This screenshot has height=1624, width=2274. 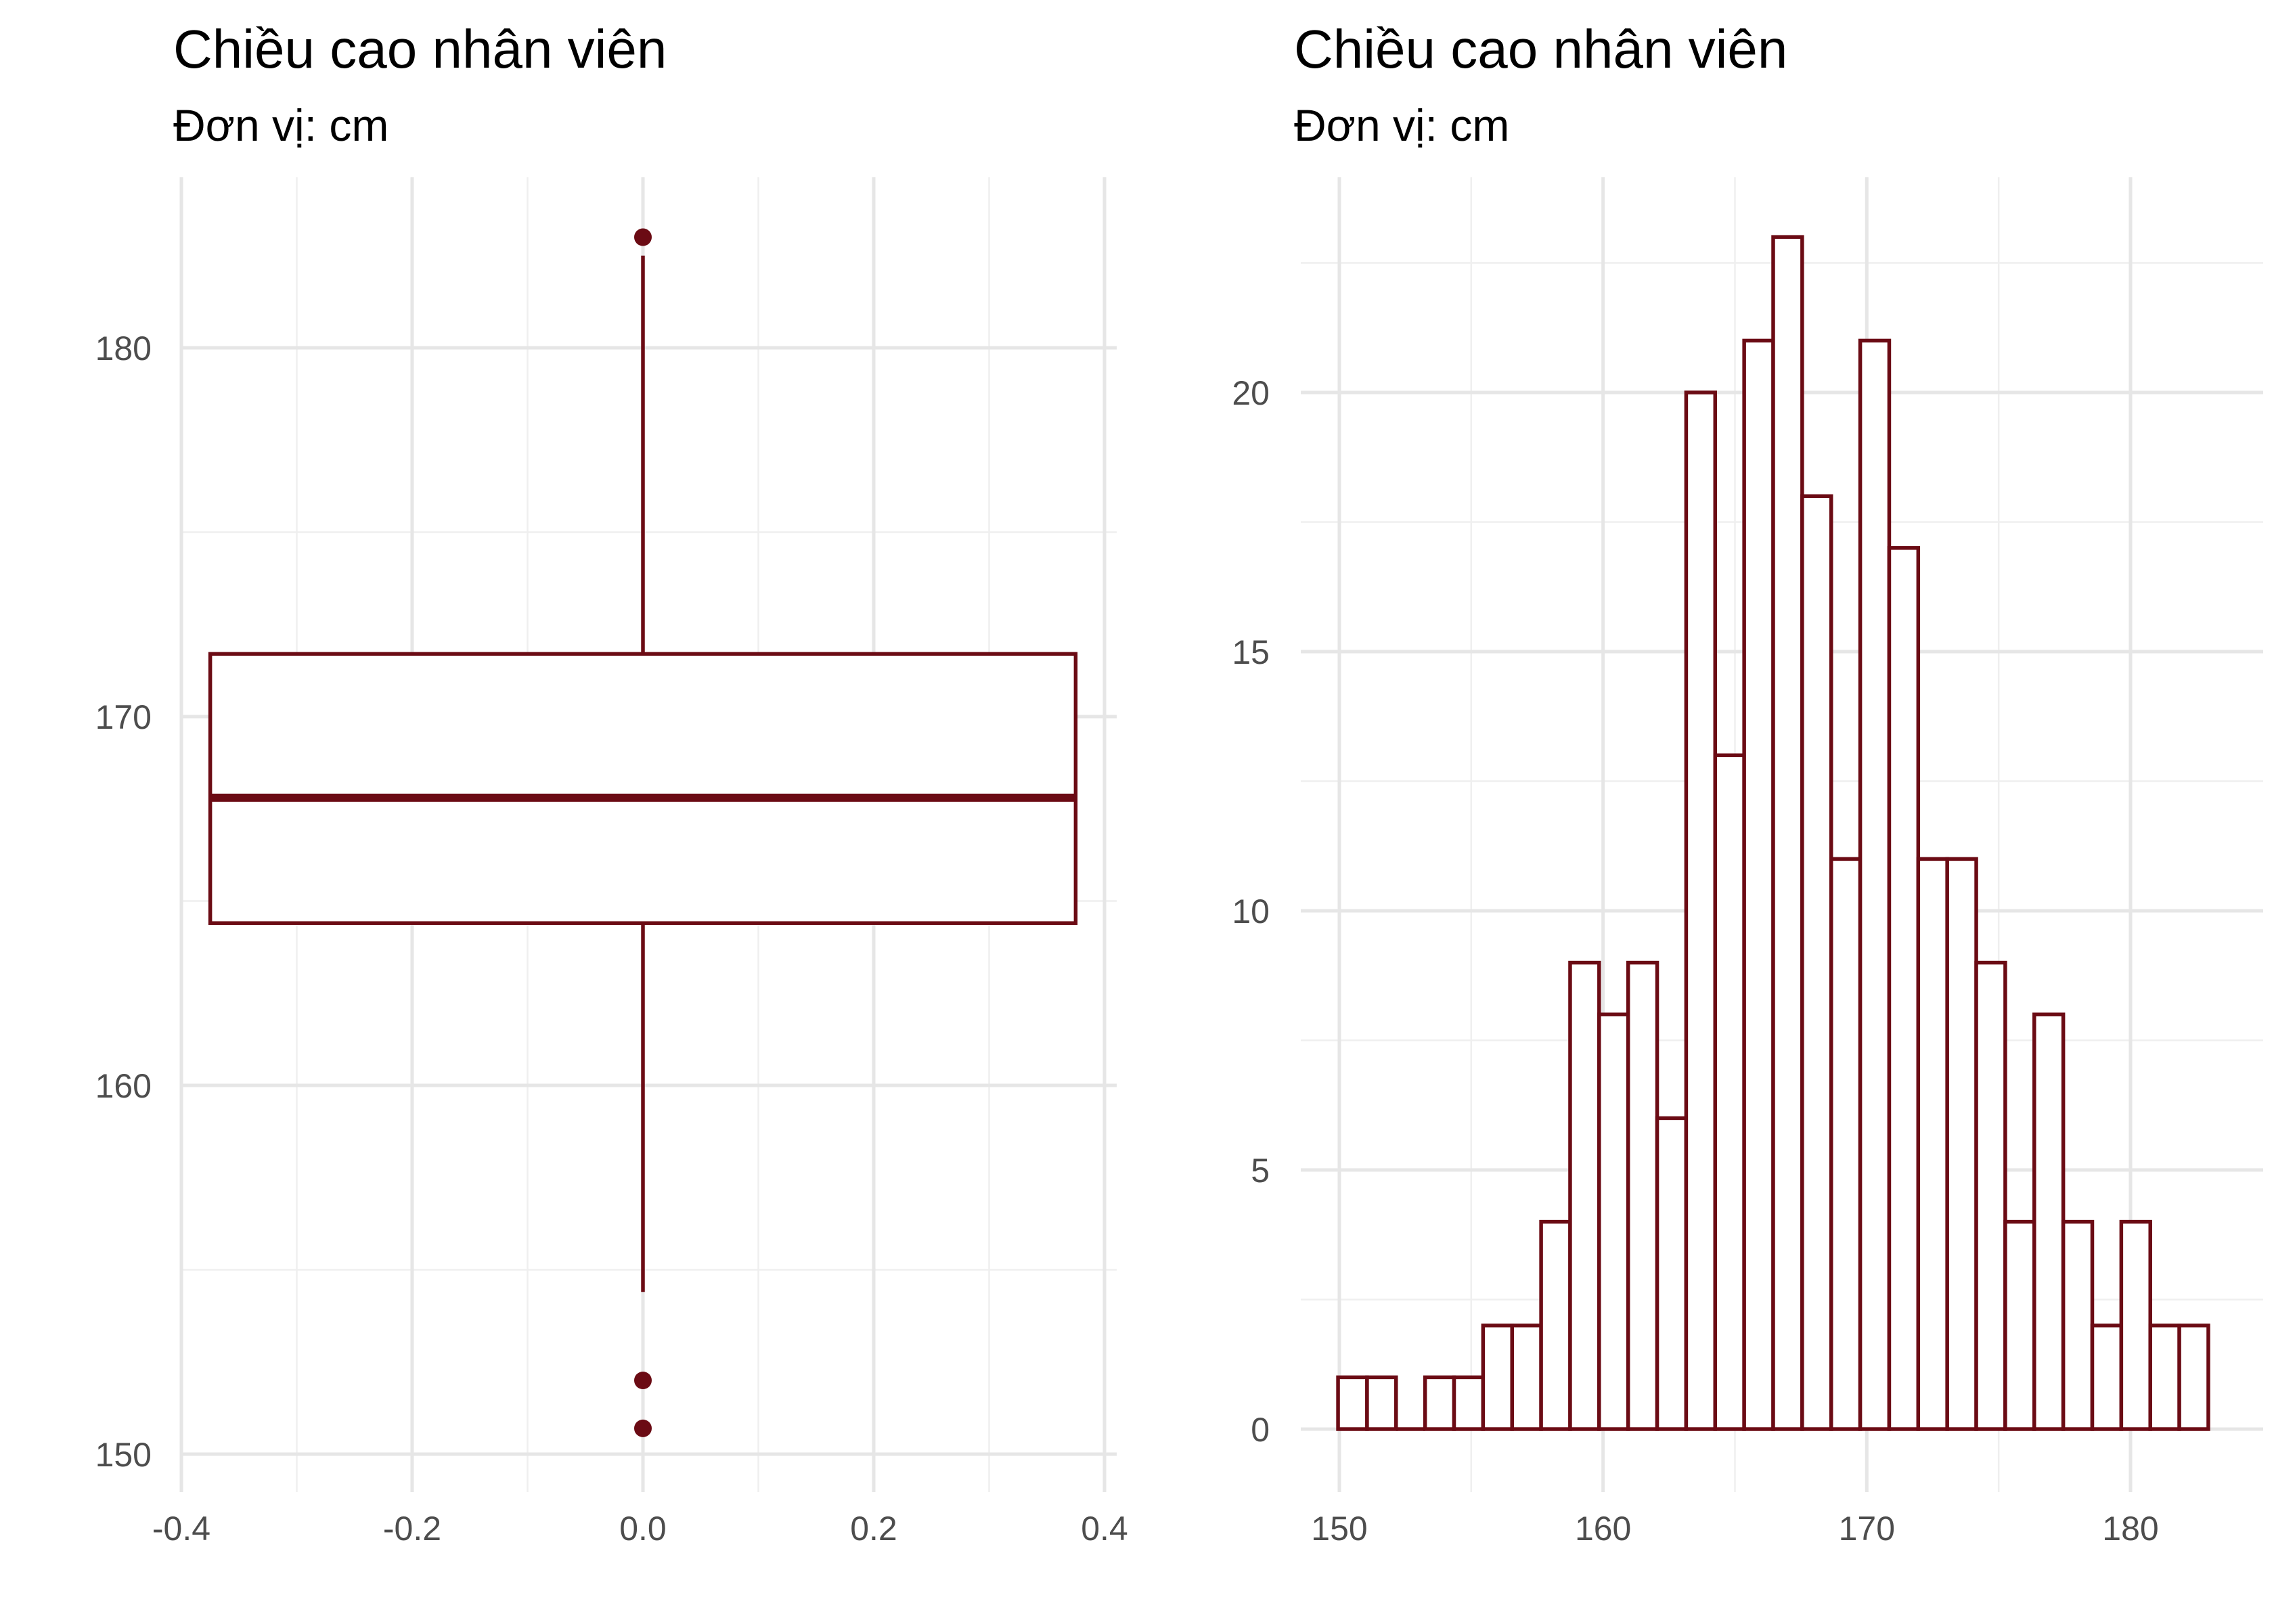 I want to click on y-tick-label: 10, so click(x=1251, y=911).